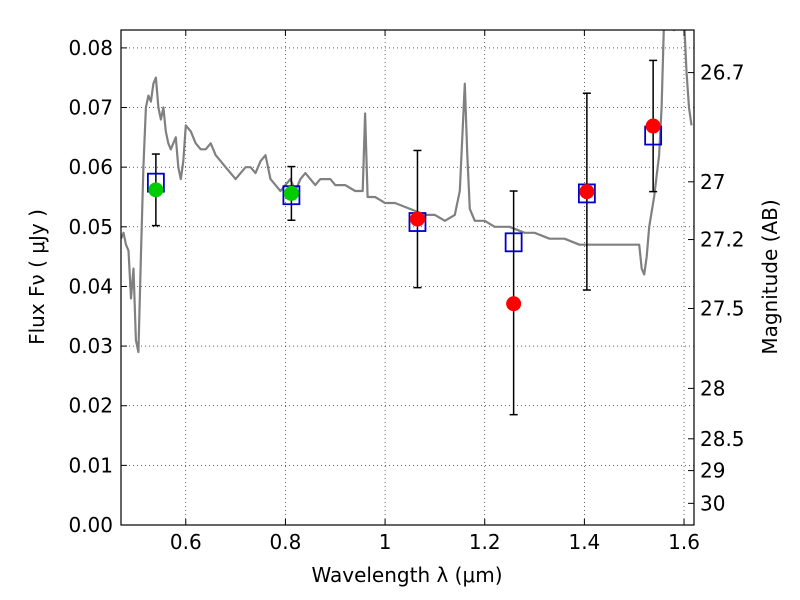 This screenshot has height=600, width=800. Describe the element at coordinates (90, 286) in the screenshot. I see `y-tick-label: 0.04` at that location.